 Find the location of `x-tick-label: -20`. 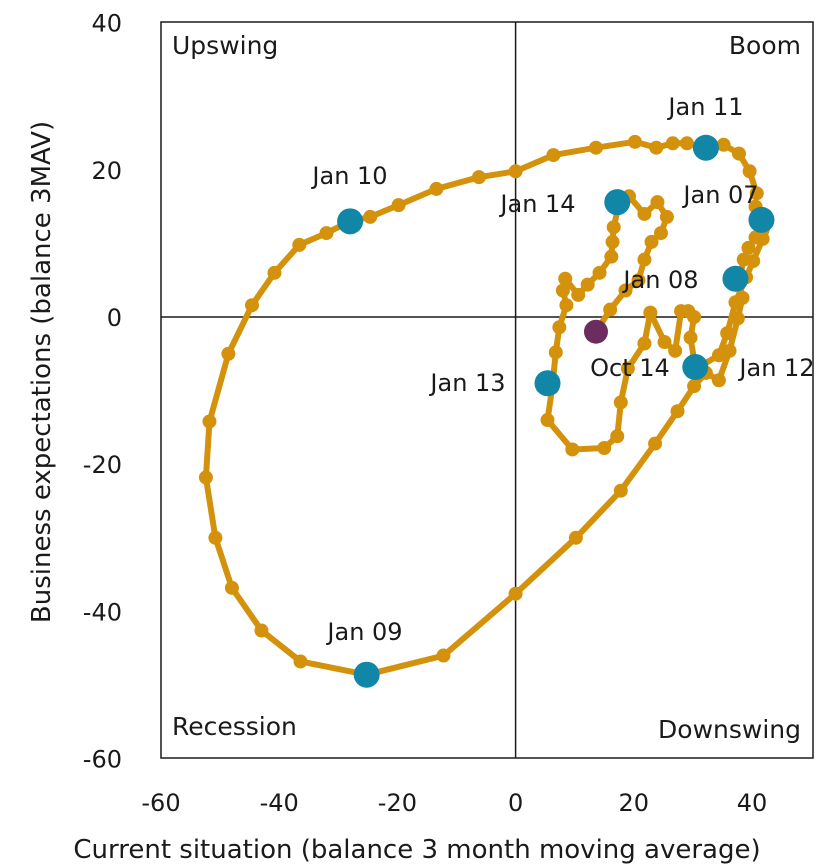

x-tick-label: -20 is located at coordinates (397, 803).